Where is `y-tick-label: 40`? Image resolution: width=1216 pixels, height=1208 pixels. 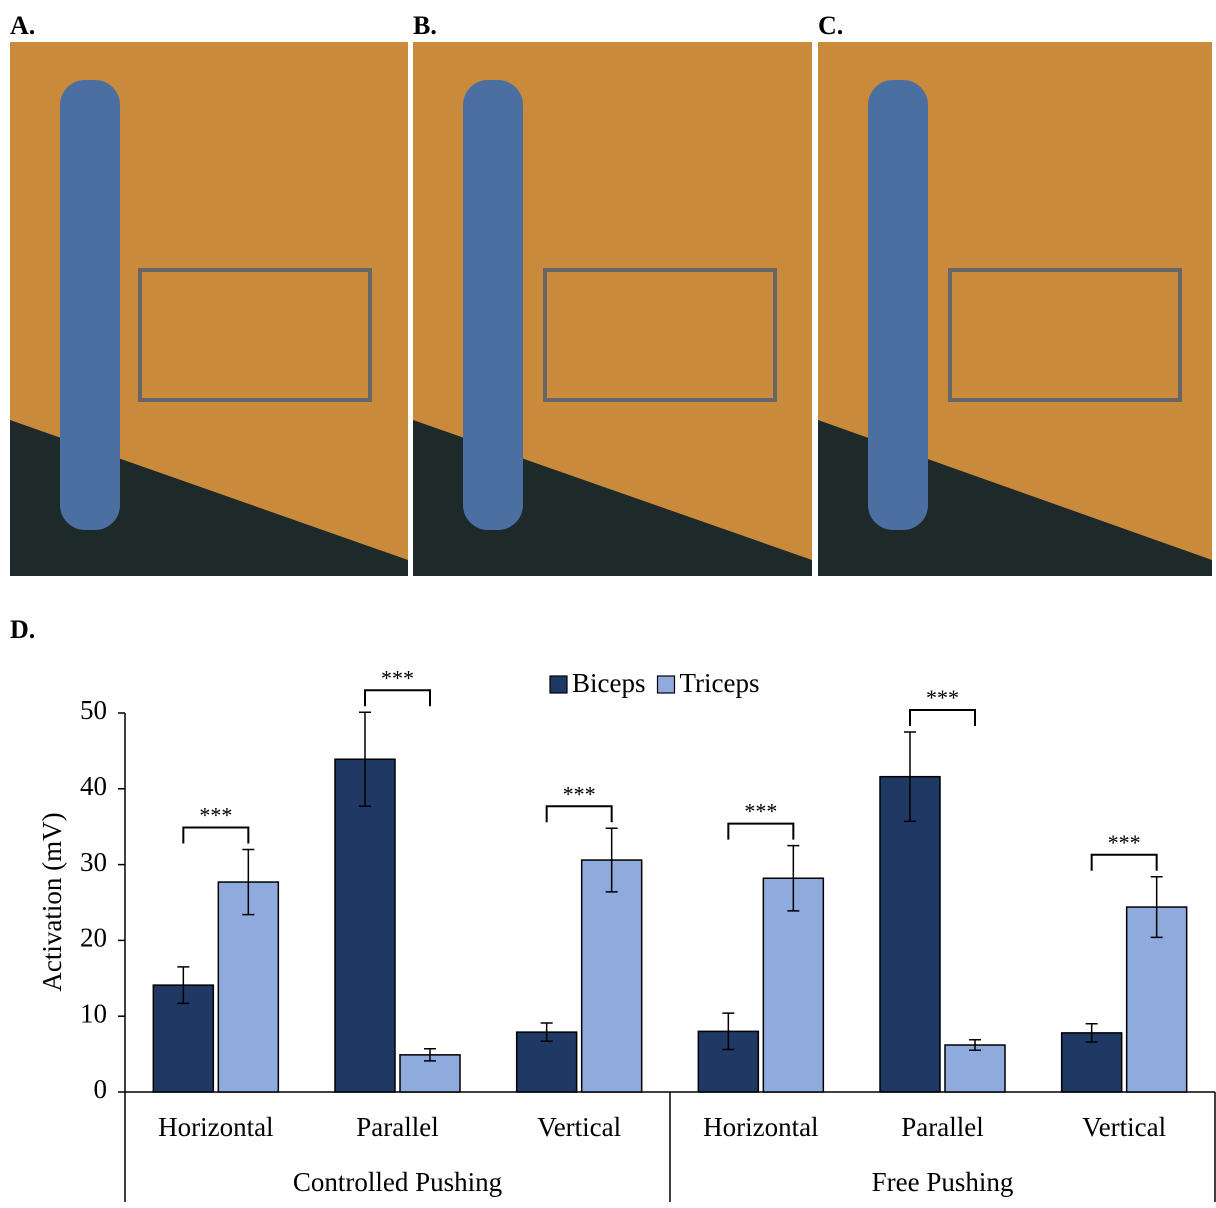 y-tick-label: 40 is located at coordinates (93, 786).